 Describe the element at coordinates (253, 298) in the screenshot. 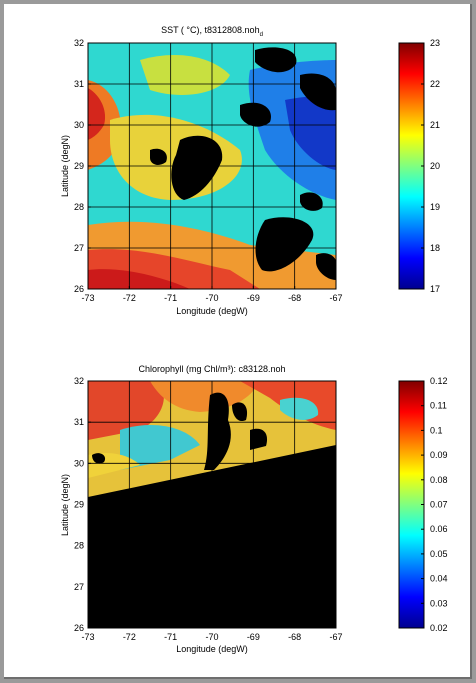

I see `sst-x-tick-label: -69` at that location.